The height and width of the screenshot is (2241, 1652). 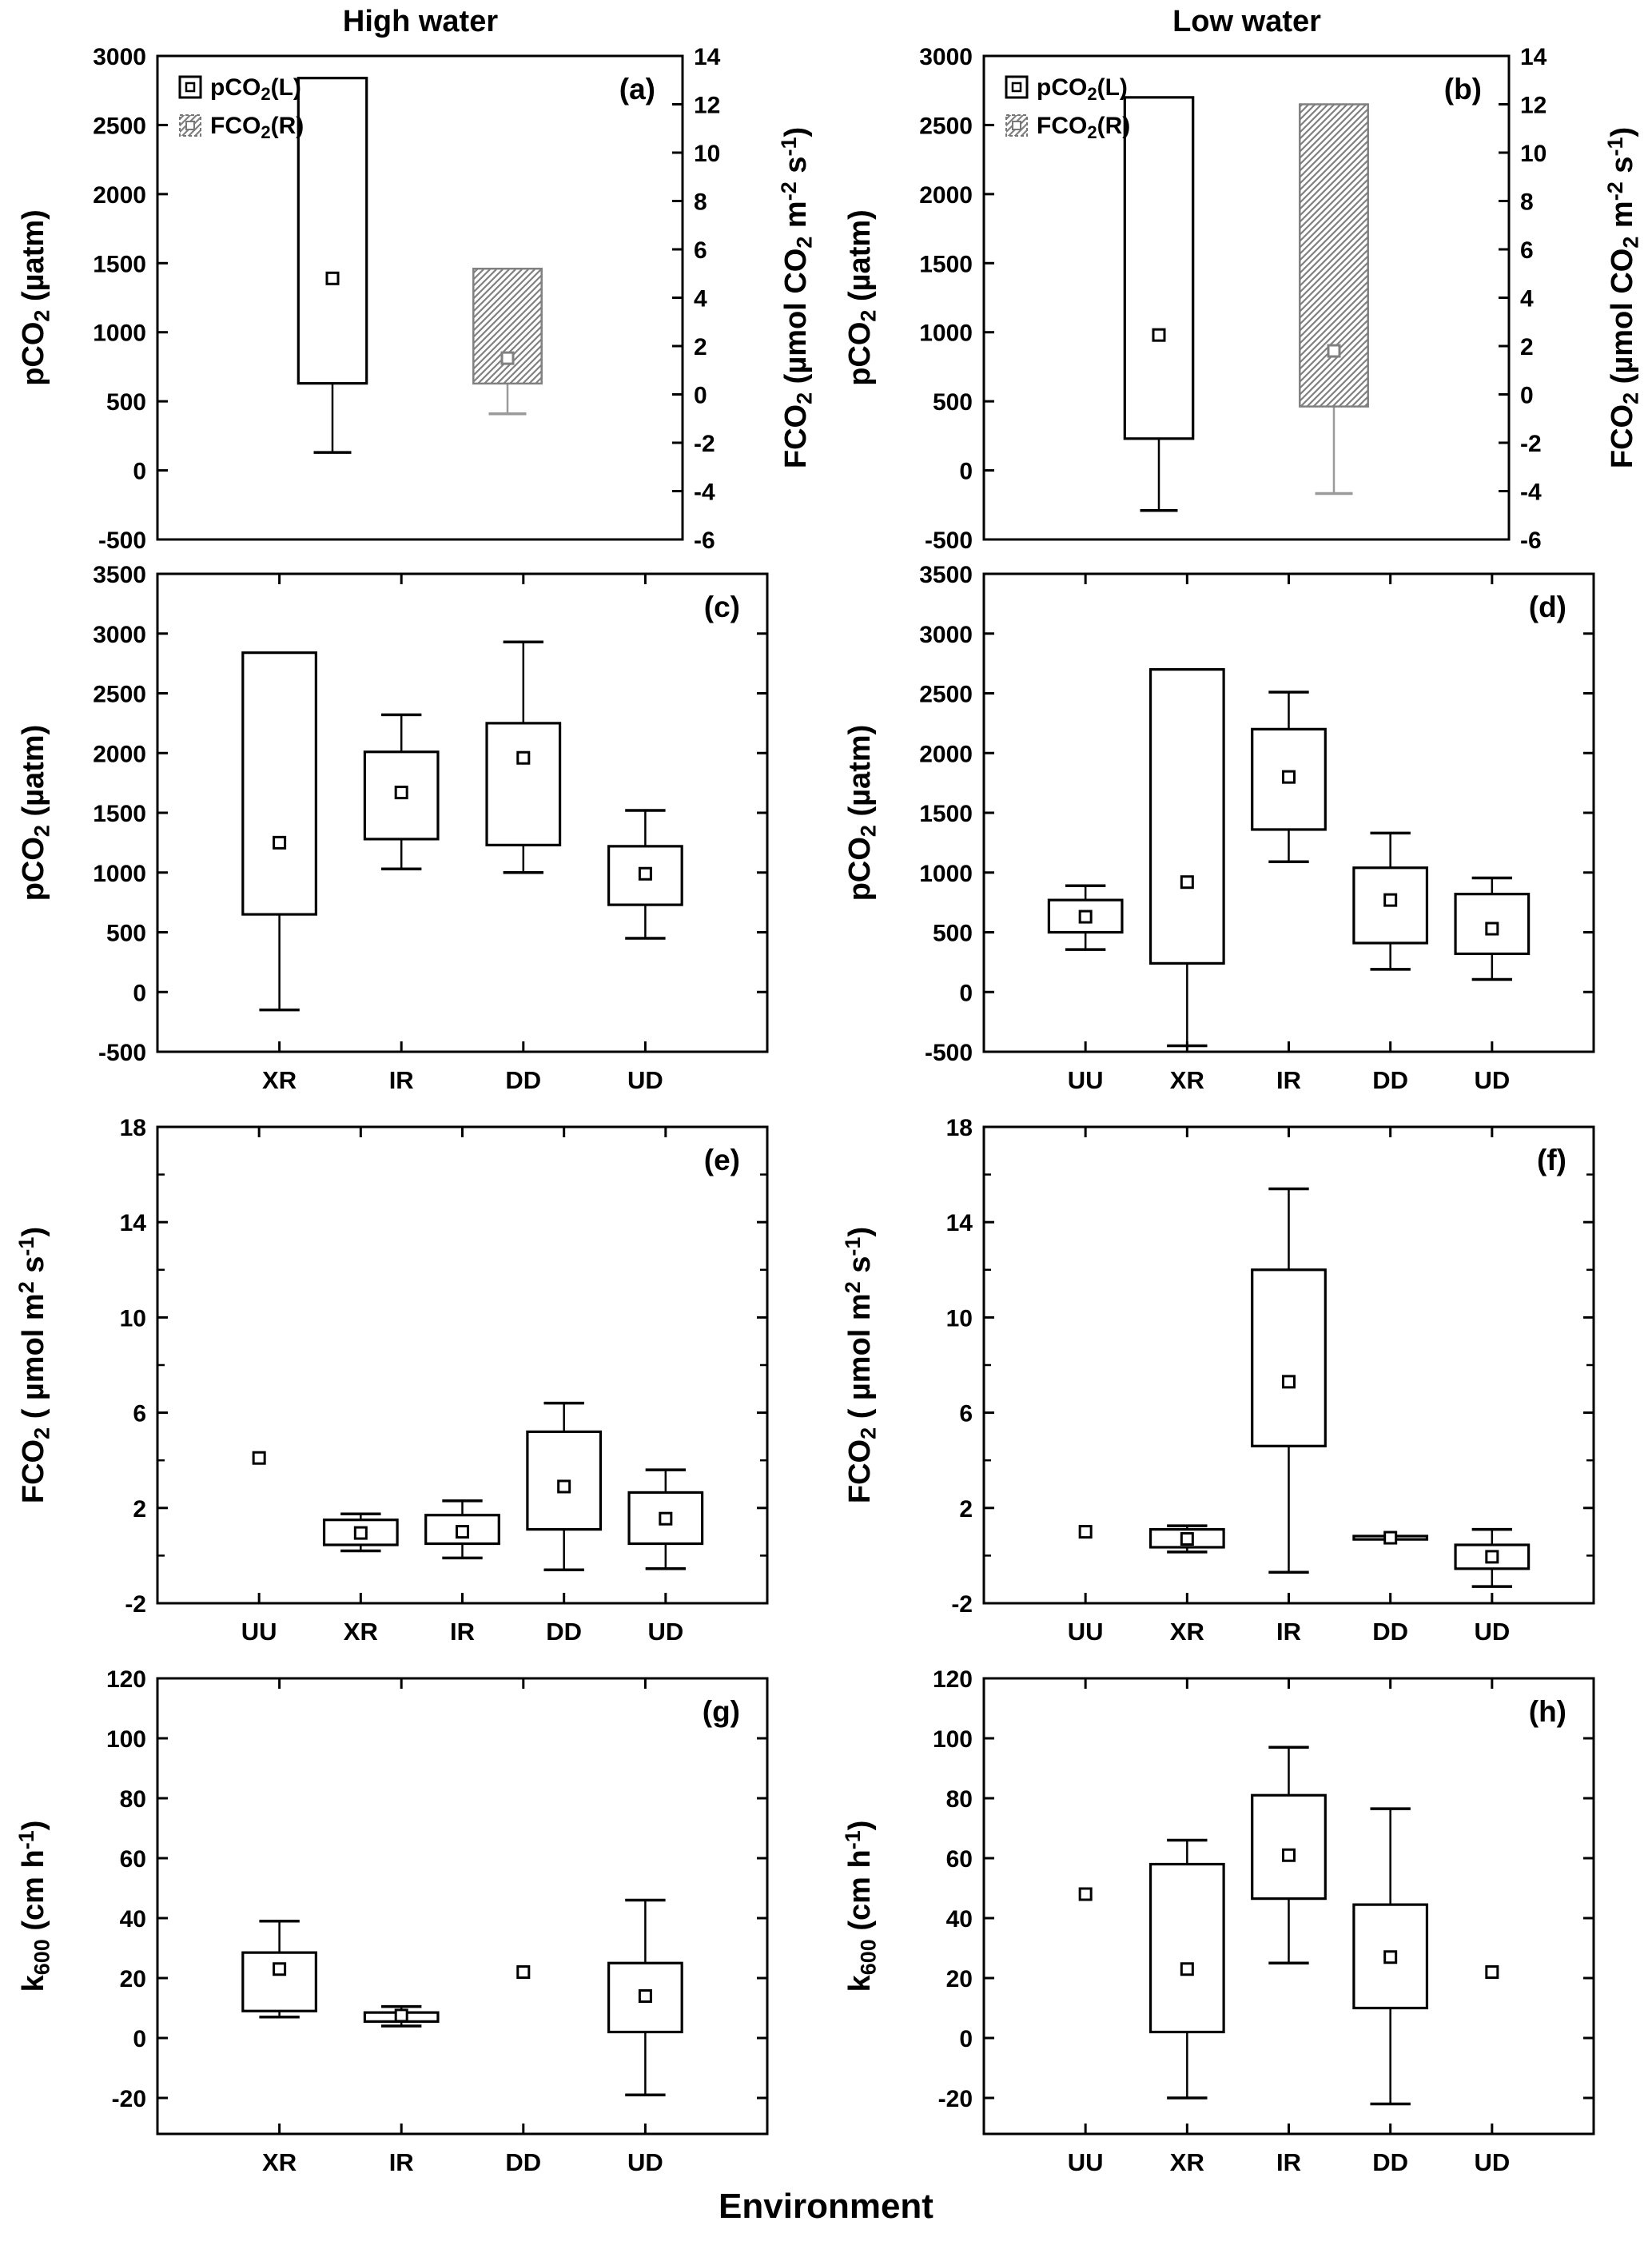 I want to click on svg-text: FCO2 ( µmol m2 s-1), so click(x=861, y=1365).